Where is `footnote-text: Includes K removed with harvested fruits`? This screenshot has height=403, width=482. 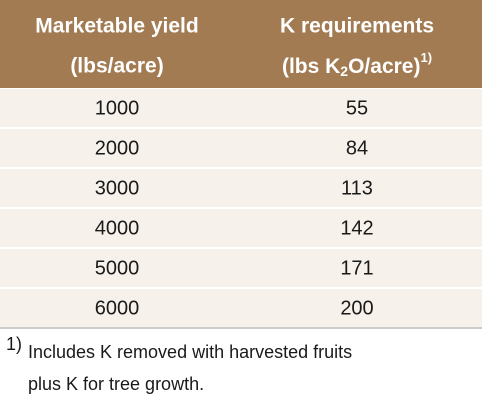 footnote-text: Includes K removed with harvested fruits is located at coordinates (190, 352).